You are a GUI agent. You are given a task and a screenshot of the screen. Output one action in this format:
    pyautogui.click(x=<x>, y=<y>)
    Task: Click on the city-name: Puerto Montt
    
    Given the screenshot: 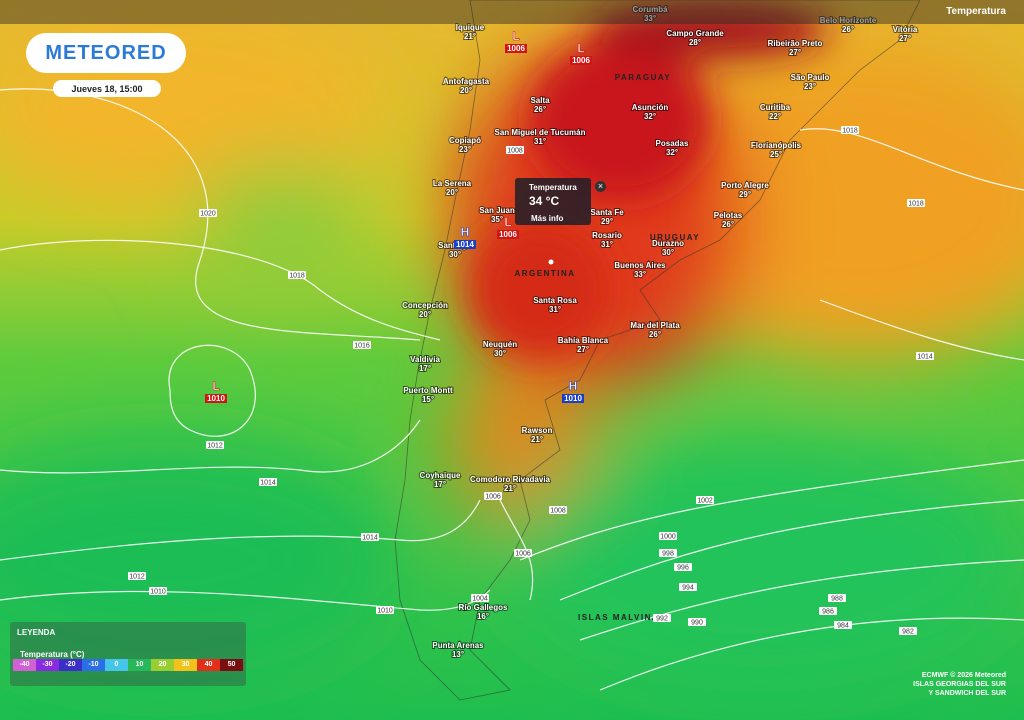 What is the action you would take?
    pyautogui.click(x=428, y=390)
    